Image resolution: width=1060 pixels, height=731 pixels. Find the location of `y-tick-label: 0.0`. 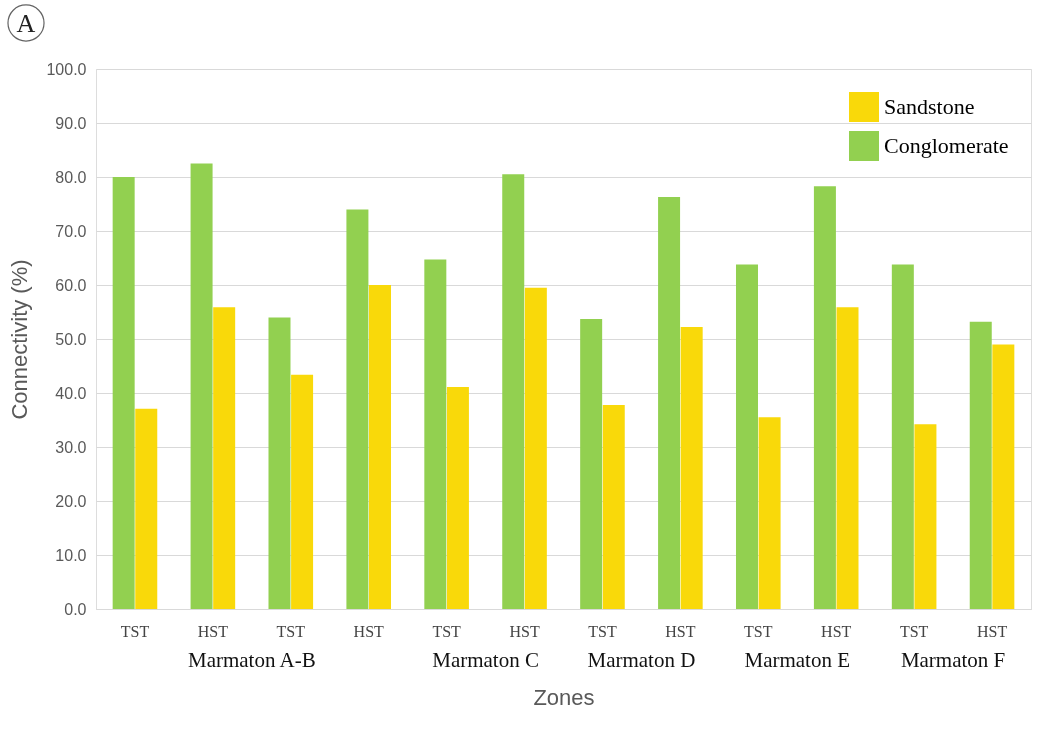

y-tick-label: 0.0 is located at coordinates (75, 609).